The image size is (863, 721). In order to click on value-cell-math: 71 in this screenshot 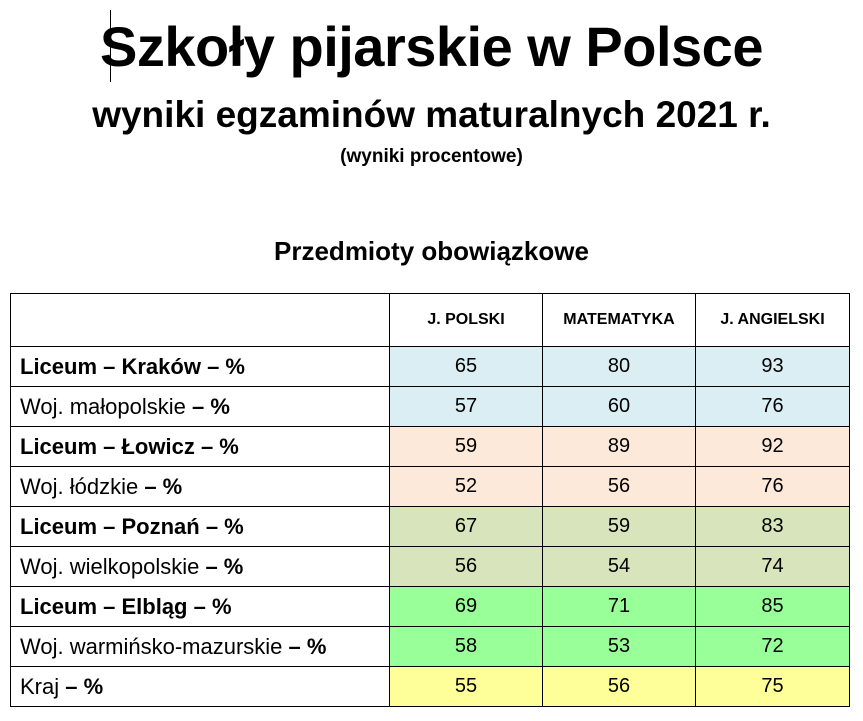, I will do `click(619, 606)`.